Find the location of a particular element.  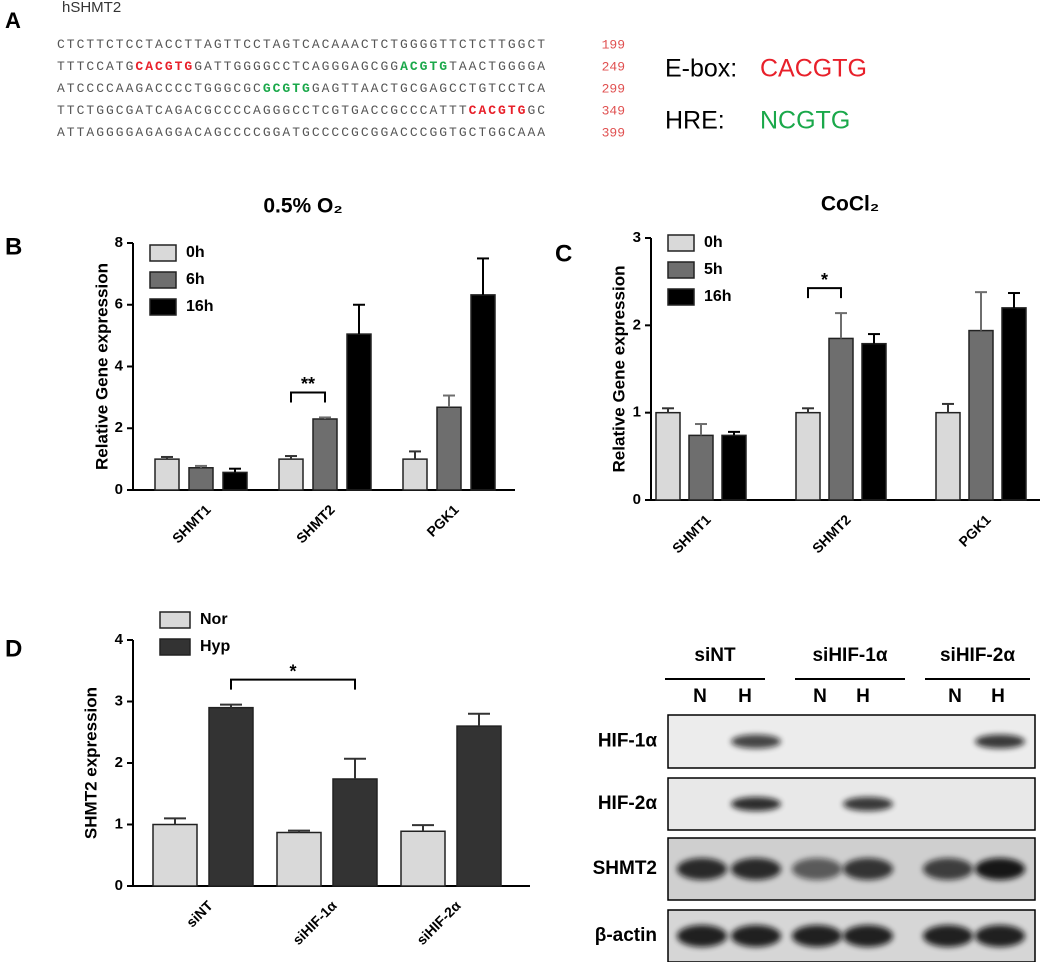

group-label: siHIF-2α is located at coordinates (977, 655).